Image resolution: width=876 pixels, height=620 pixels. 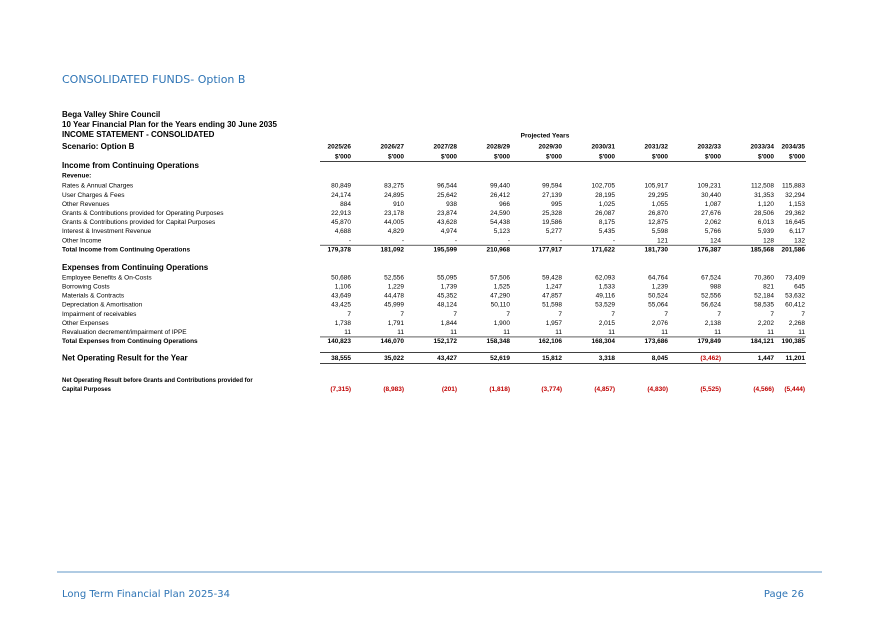 I want to click on note-value: (1,818), so click(x=499, y=389).